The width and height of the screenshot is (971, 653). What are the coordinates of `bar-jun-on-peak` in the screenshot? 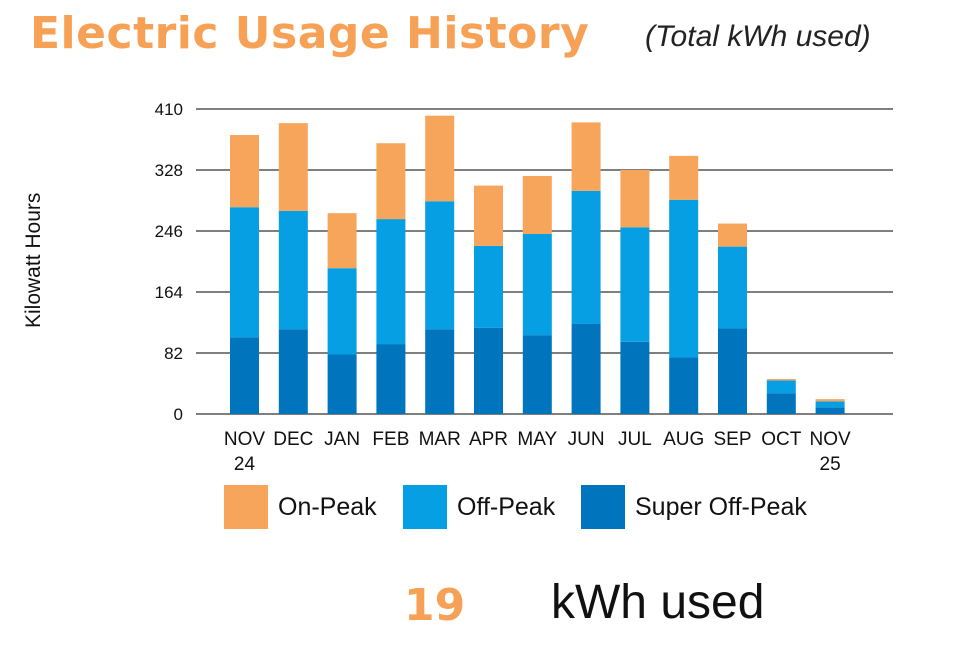 It's located at (586, 156).